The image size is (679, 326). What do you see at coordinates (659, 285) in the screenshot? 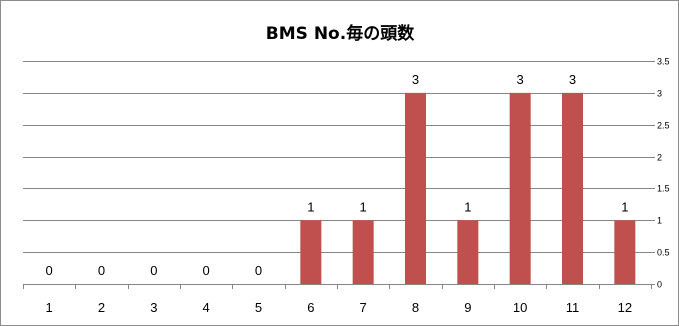
I see `y-tick-label: 0` at bounding box center [659, 285].